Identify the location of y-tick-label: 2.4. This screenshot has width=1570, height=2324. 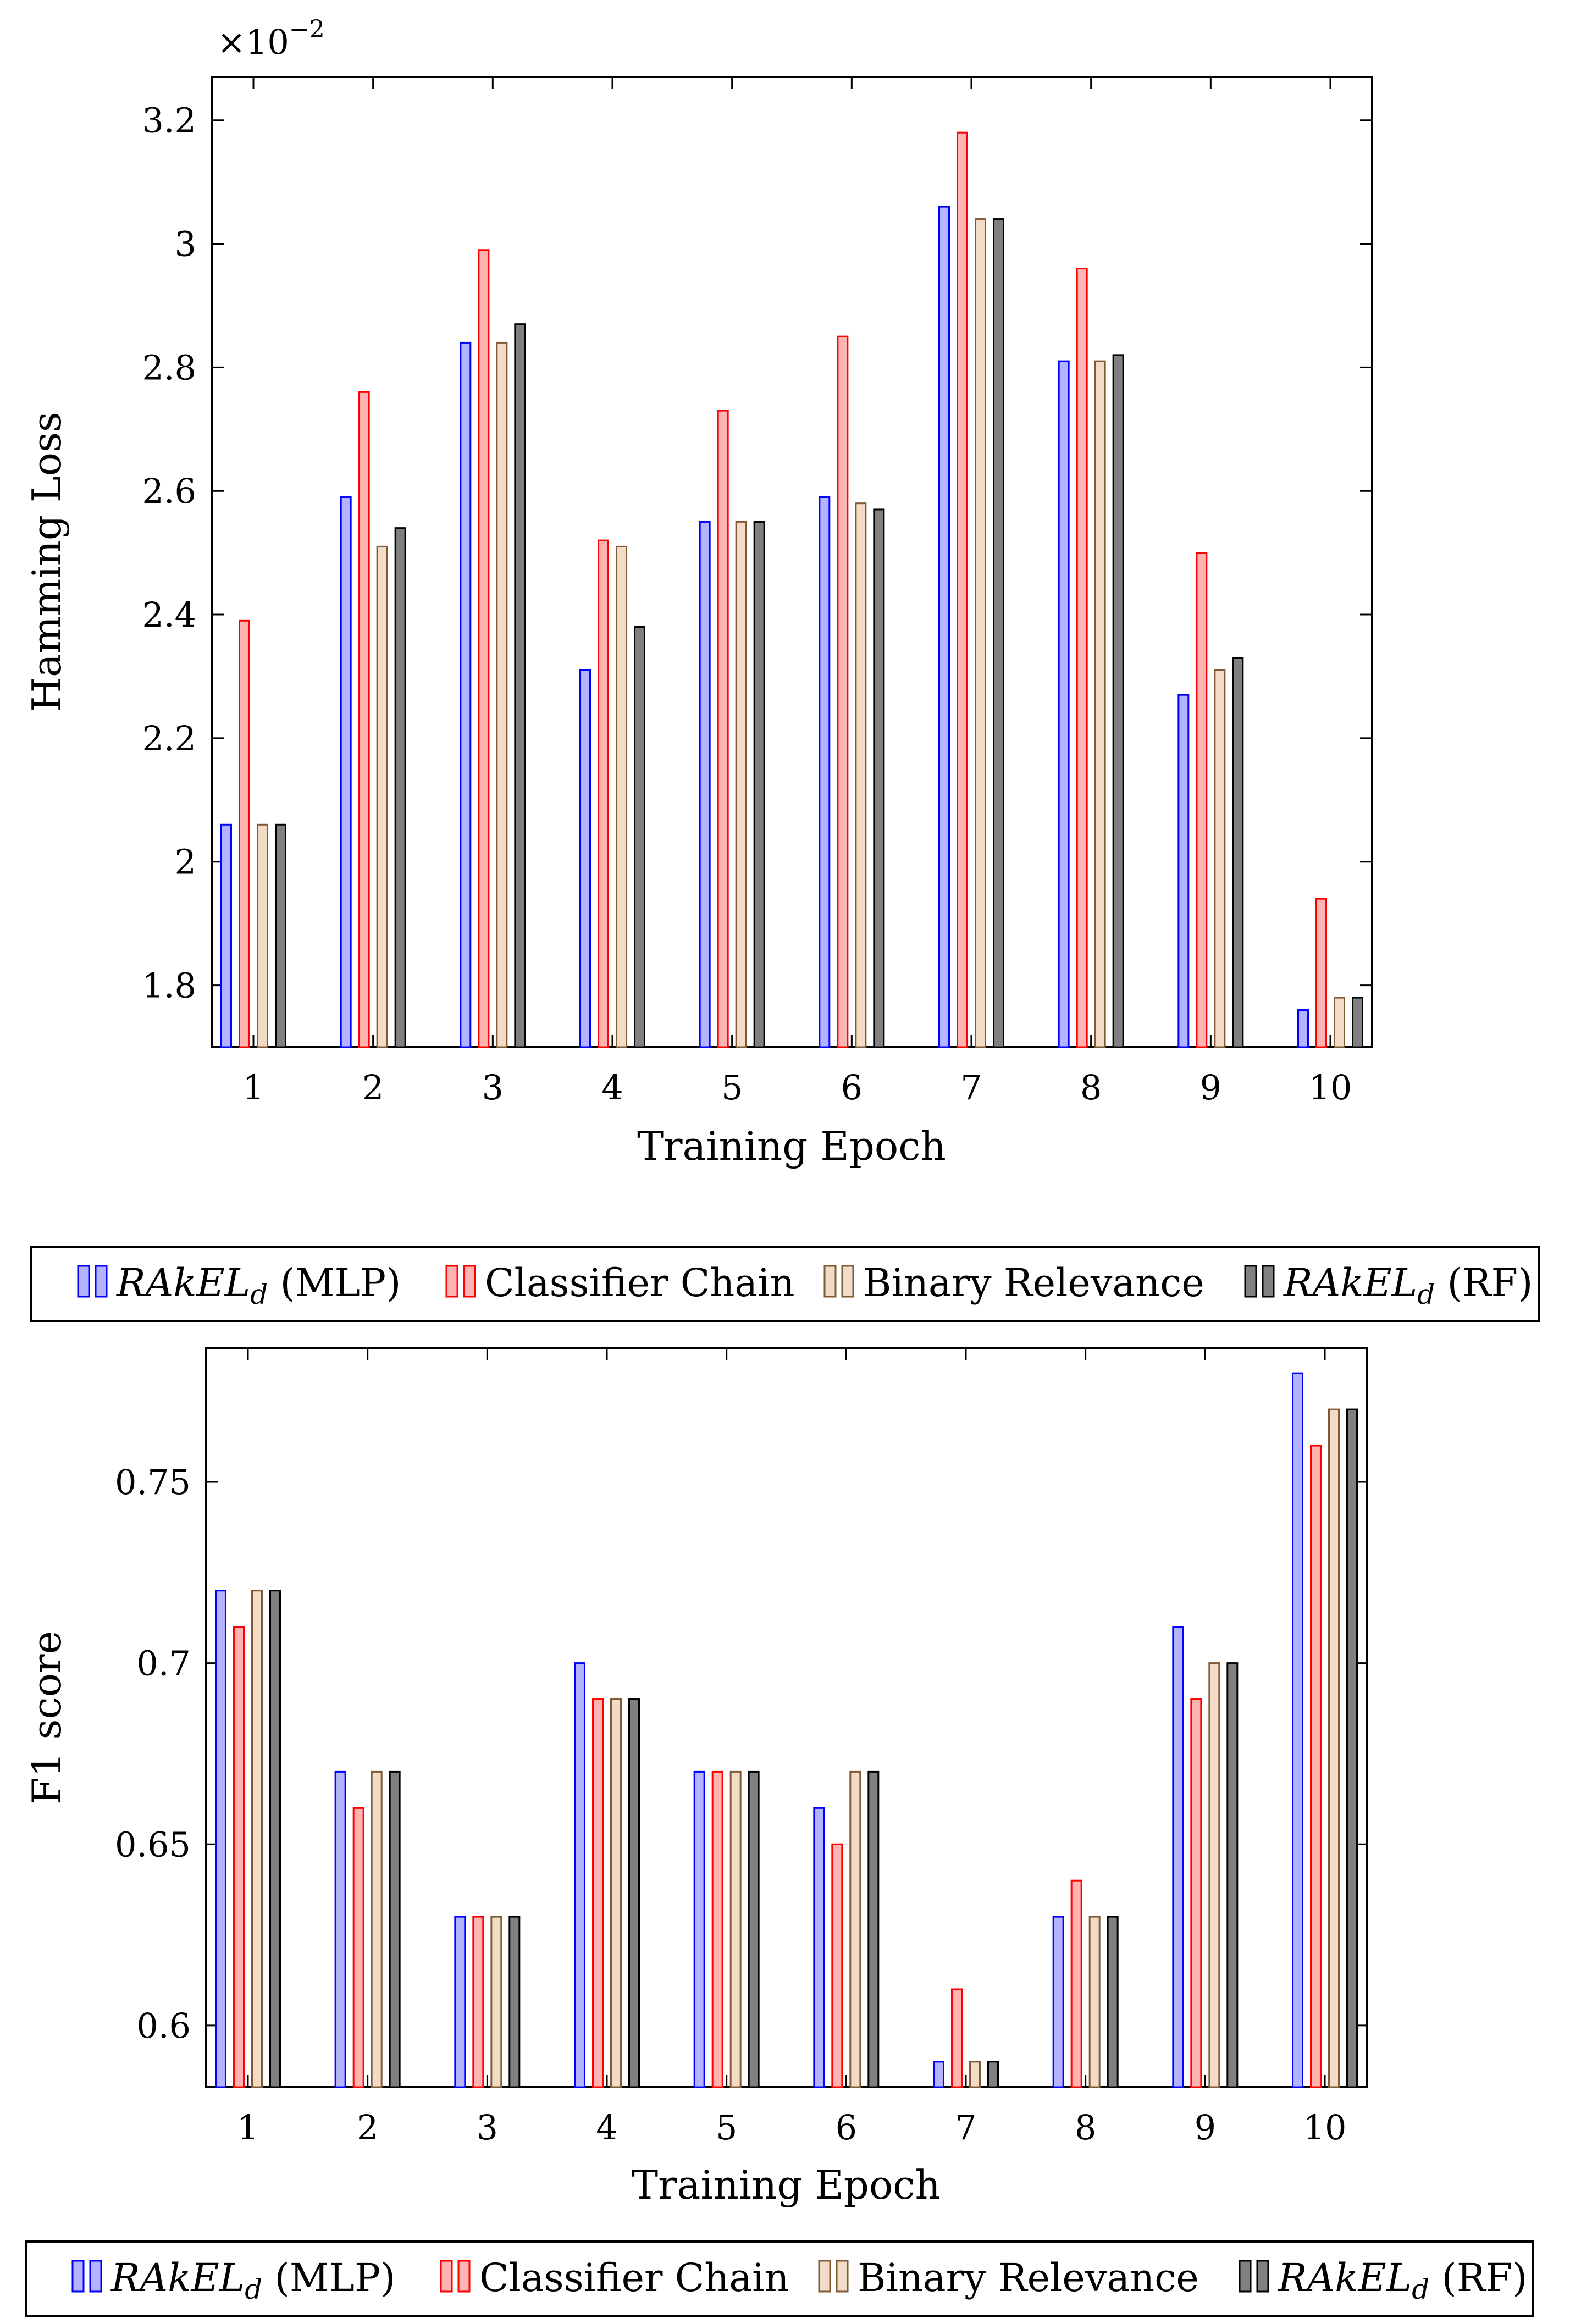
(169, 615).